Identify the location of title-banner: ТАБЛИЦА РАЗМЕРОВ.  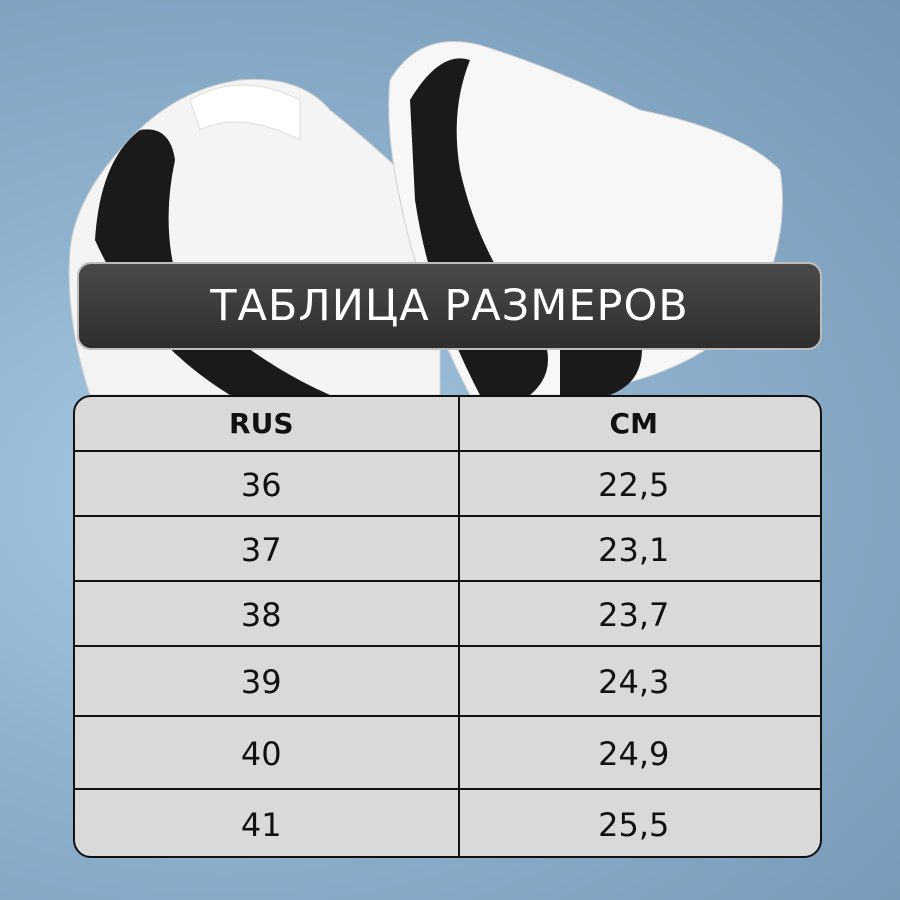
(449, 306).